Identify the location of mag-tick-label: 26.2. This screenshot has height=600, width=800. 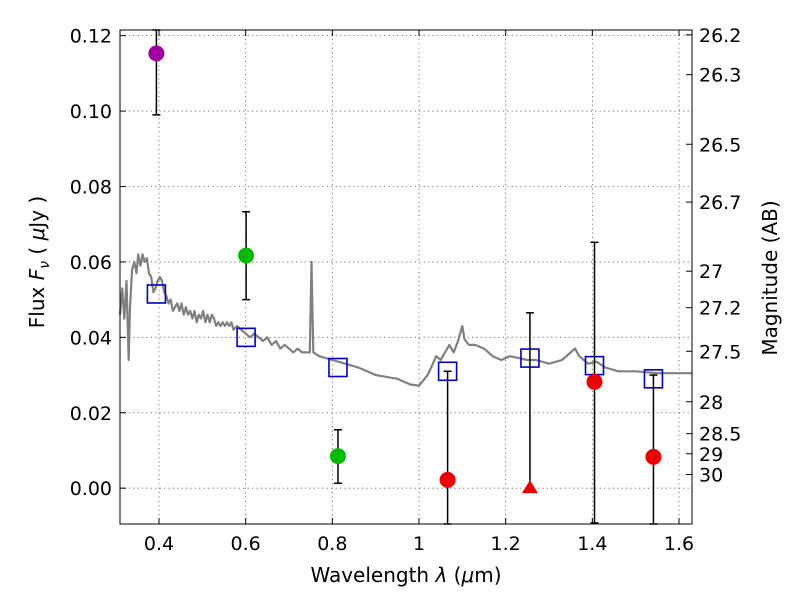
(720, 36).